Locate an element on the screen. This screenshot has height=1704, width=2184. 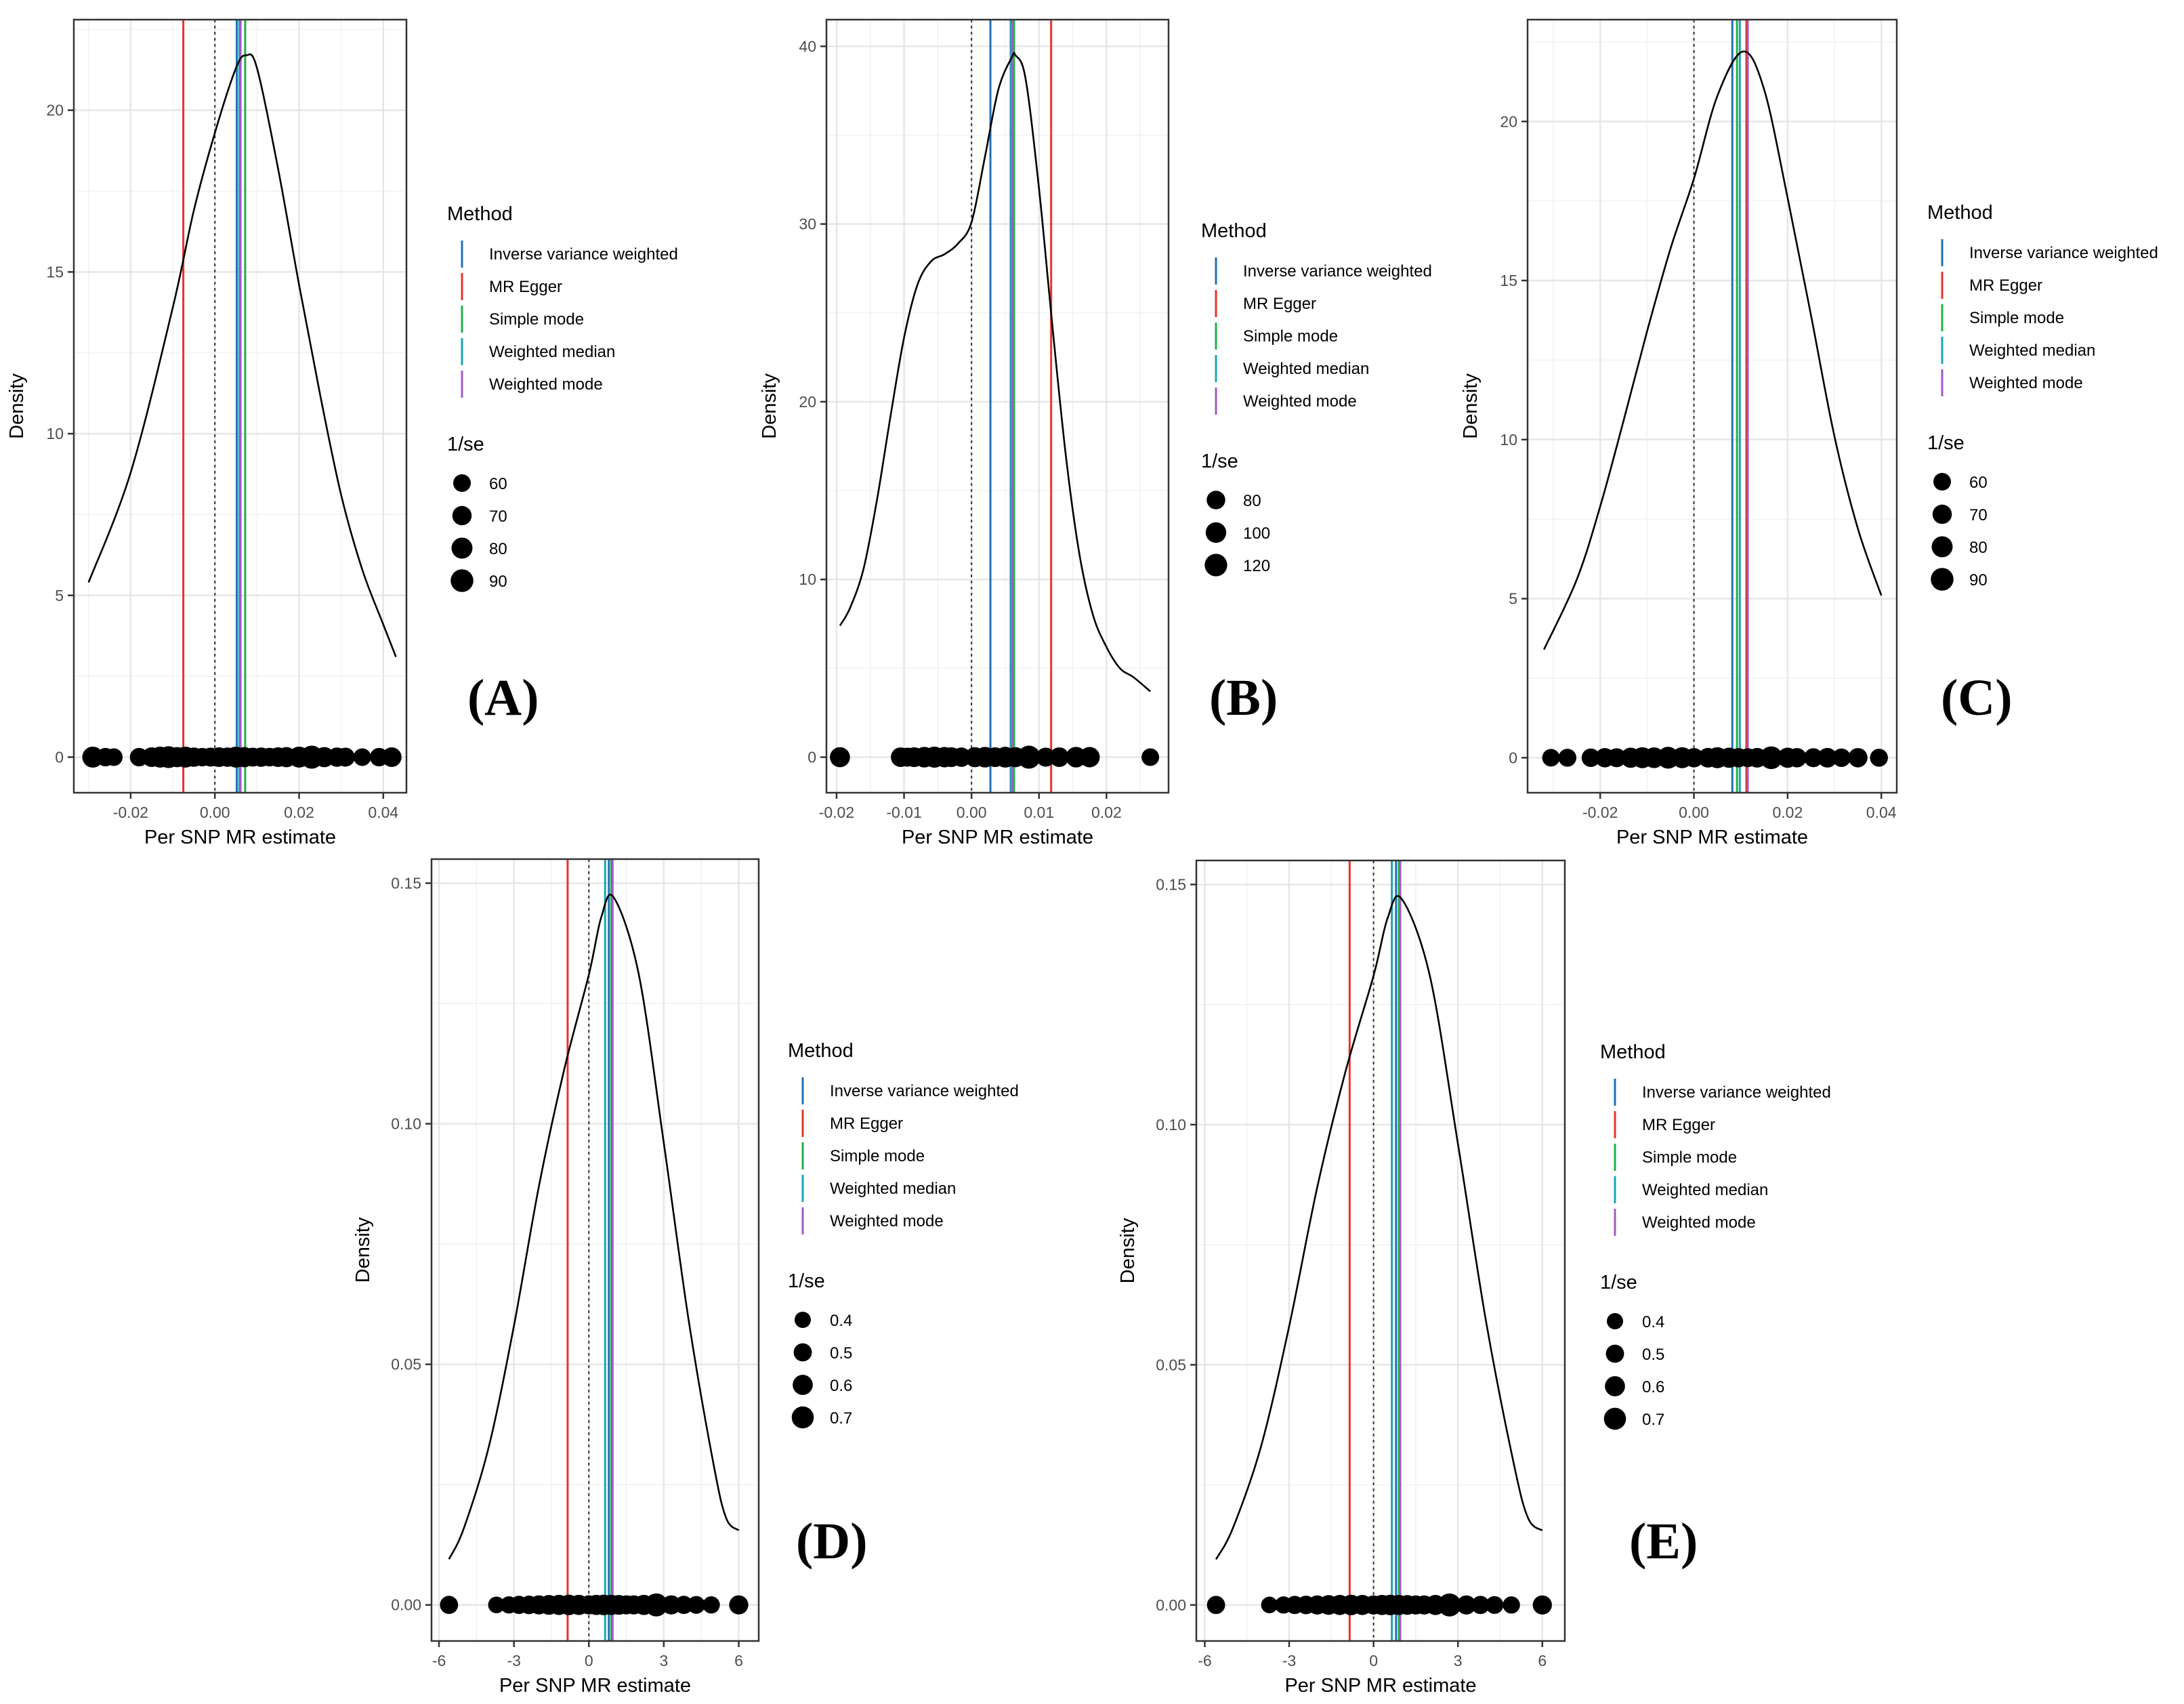
y-tick-label: 0.00 is located at coordinates (1171, 1605).